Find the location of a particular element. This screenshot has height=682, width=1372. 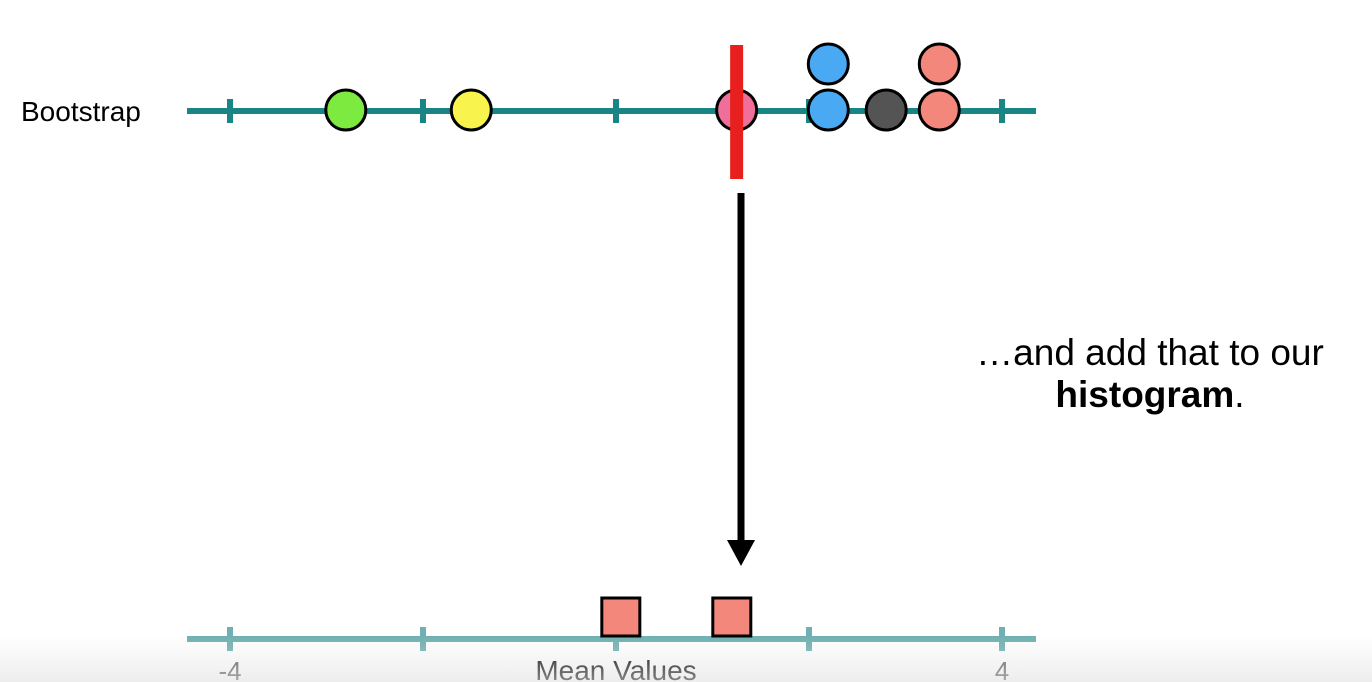

mean-values-axis-title: Mean Values is located at coordinates (615, 668).